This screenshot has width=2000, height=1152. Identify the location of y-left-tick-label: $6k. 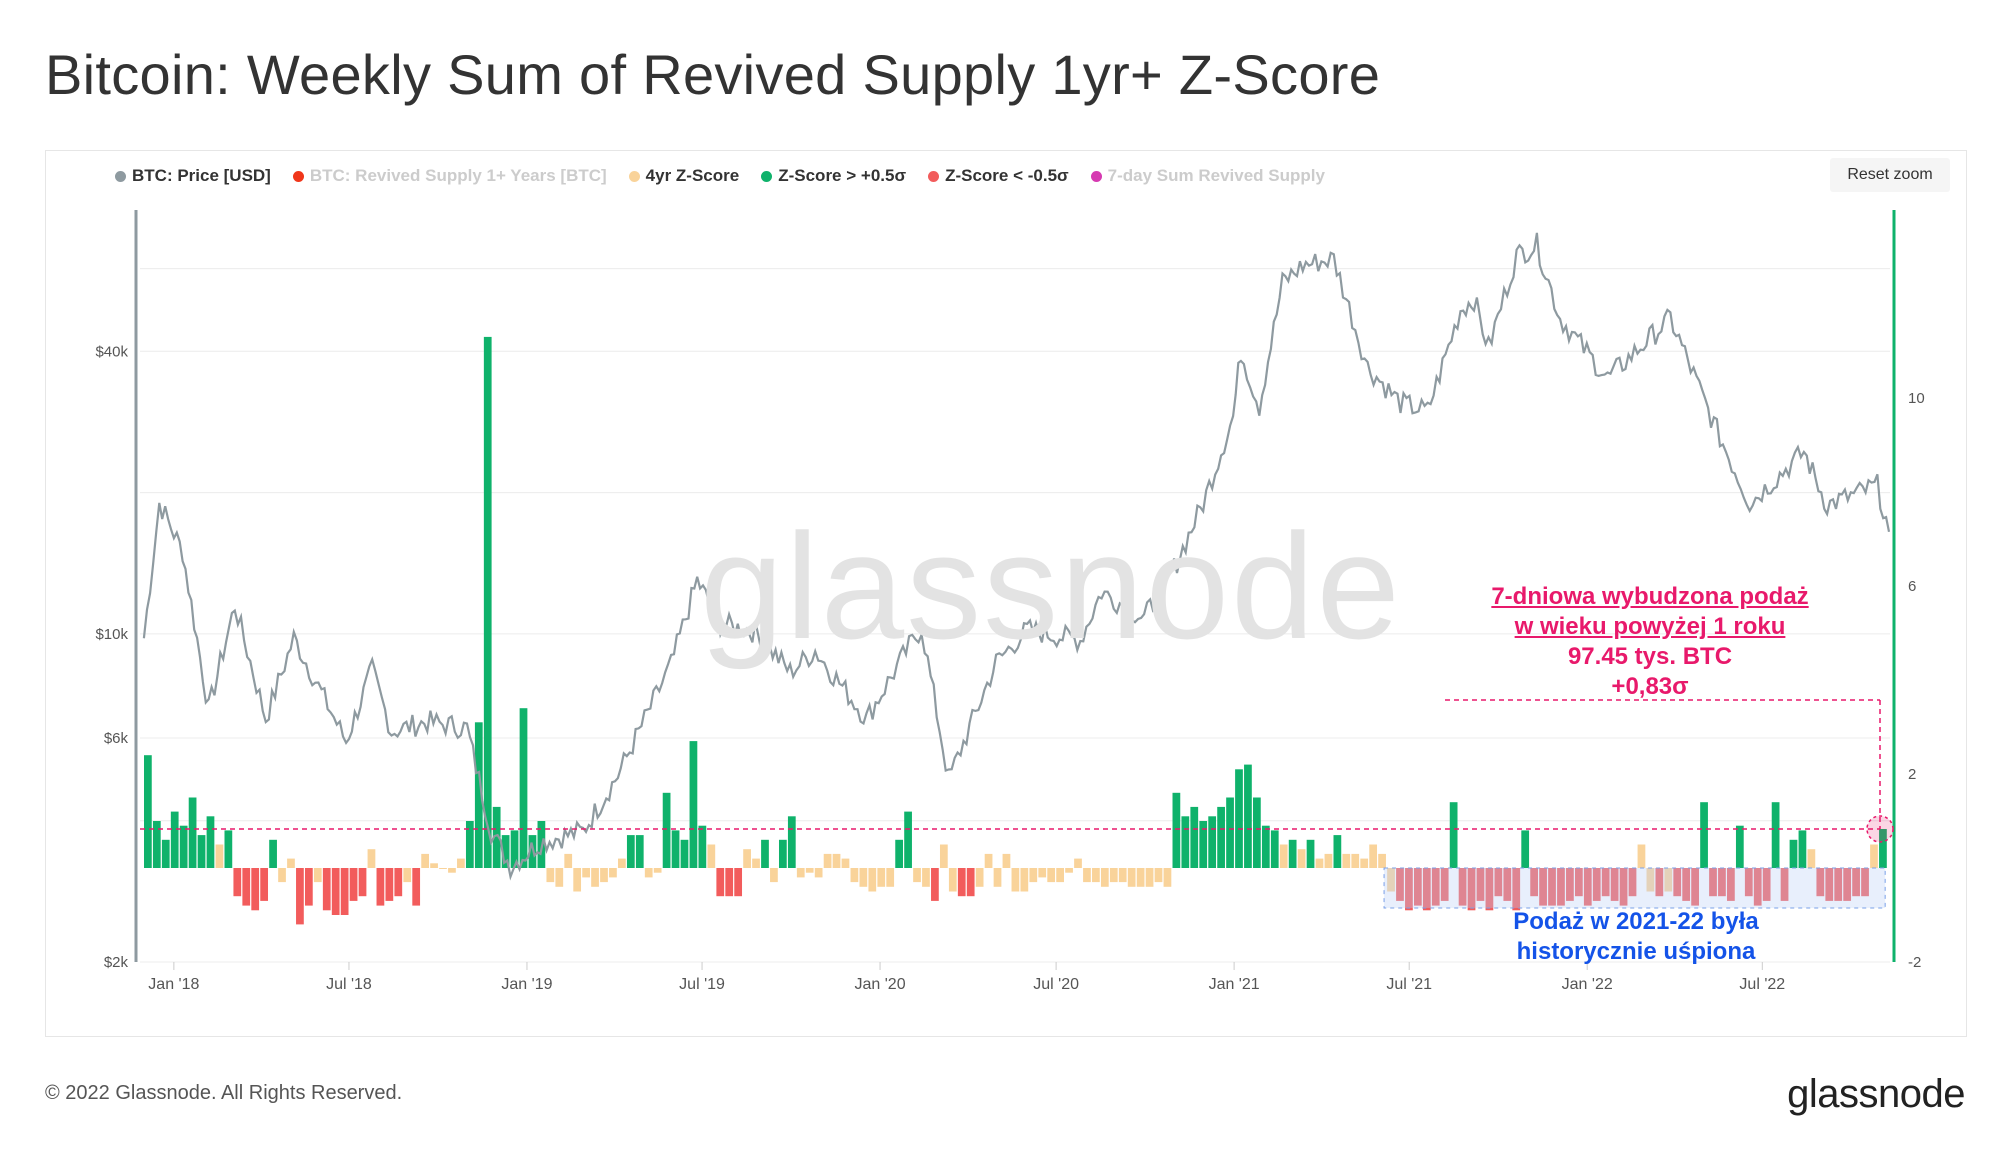
(116, 738).